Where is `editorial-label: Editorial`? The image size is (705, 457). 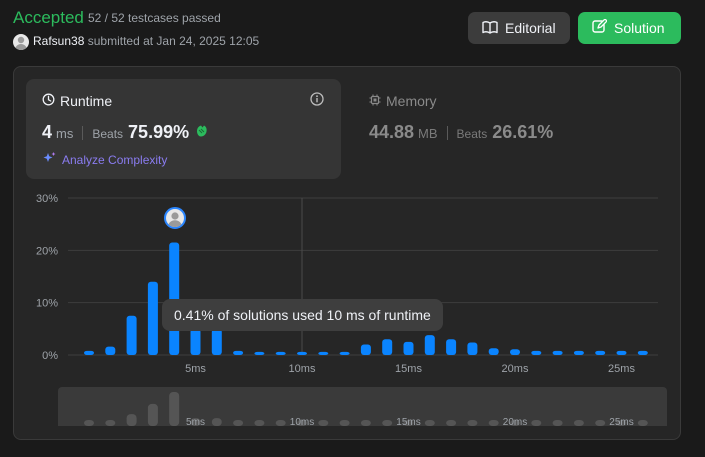
editorial-label: Editorial is located at coordinates (530, 28).